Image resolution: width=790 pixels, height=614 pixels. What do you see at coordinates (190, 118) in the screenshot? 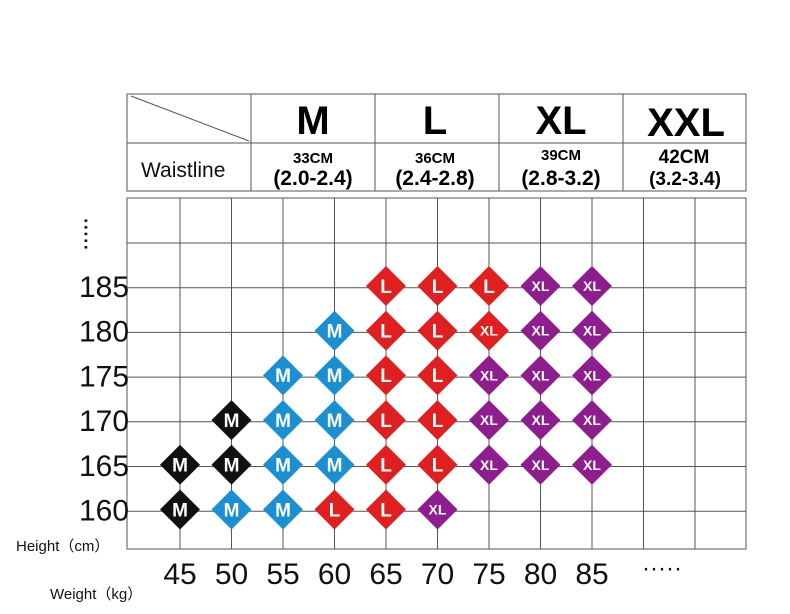
I see `corner-diagonal` at bounding box center [190, 118].